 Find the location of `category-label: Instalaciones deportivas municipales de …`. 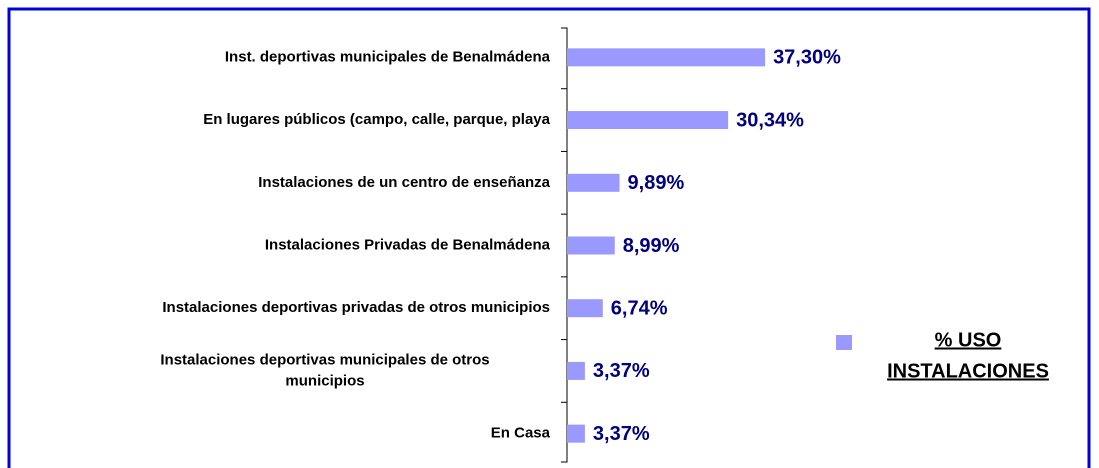

category-label: Instalaciones deportivas municipales de … is located at coordinates (324, 370).